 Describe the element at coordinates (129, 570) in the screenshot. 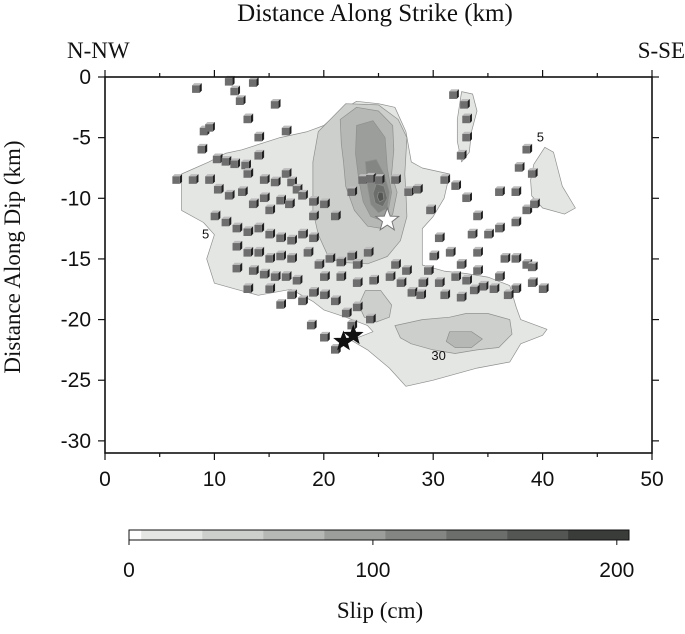

I see `colorbar-tick-label: 0` at that location.